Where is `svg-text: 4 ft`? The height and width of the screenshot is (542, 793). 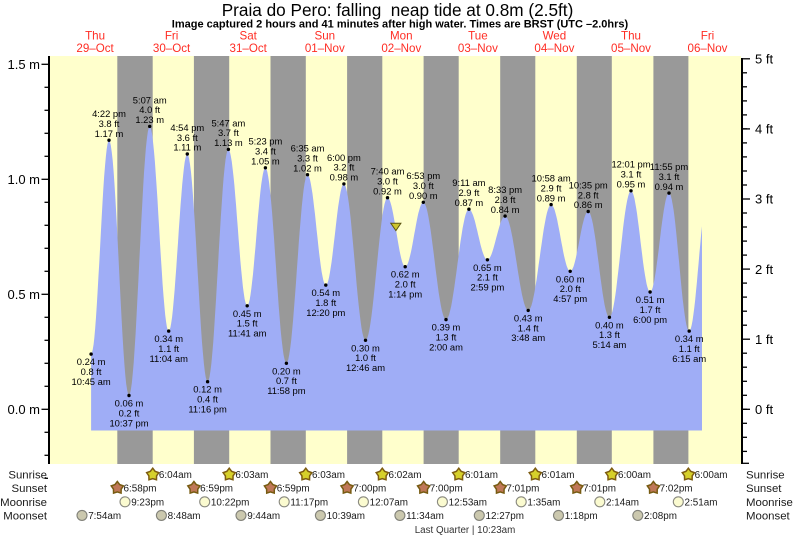
svg-text: 4 ft is located at coordinates (764, 129).